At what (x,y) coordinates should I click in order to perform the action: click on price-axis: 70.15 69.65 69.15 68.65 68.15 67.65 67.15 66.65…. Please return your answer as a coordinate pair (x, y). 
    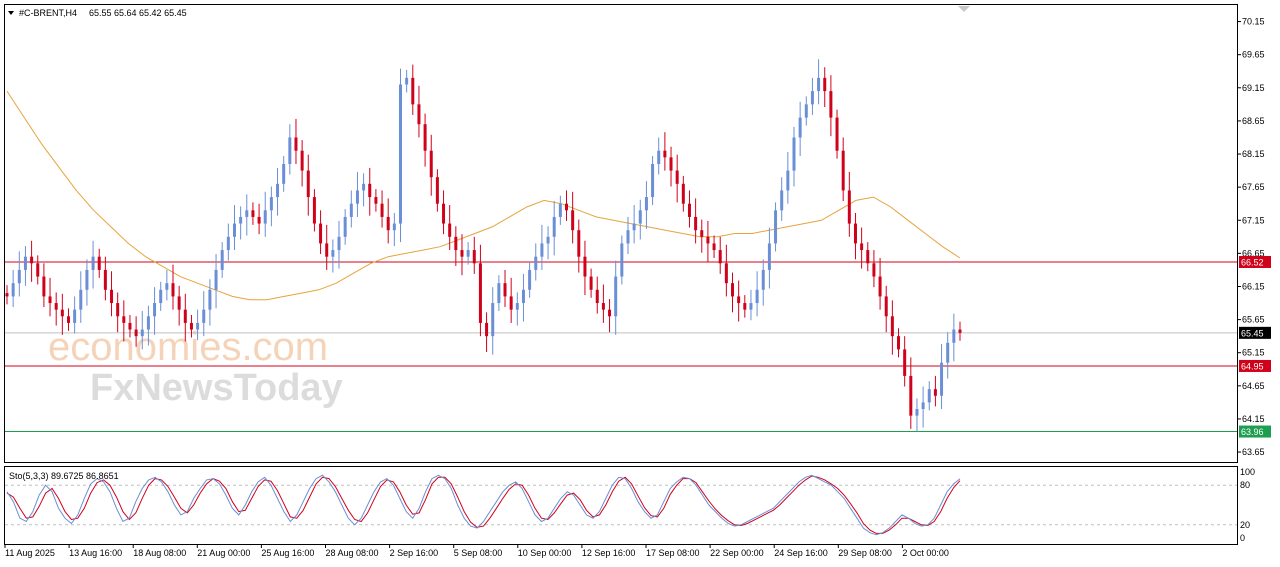
    Looking at the image, I should click on (1251, 237).